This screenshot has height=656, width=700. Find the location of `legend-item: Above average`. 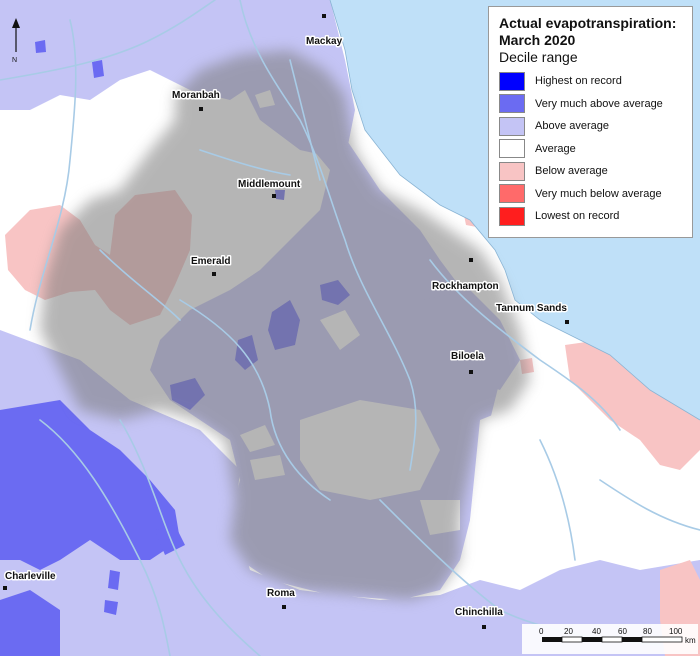

legend-item: Above average is located at coordinates (590, 126).